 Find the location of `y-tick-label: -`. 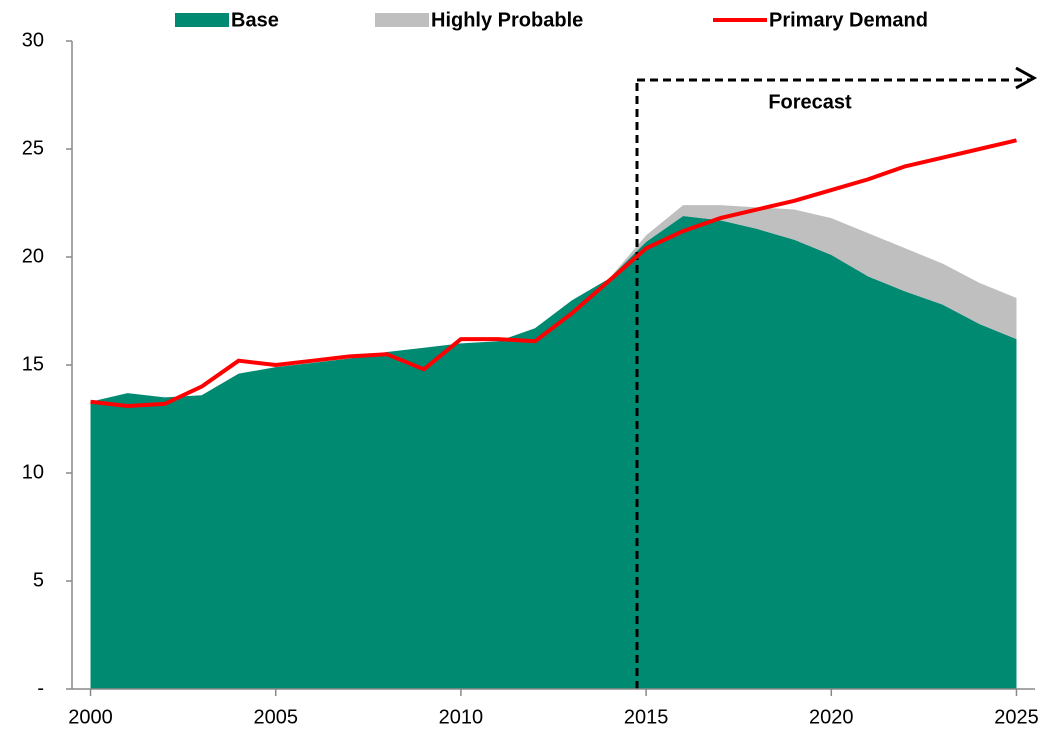

y-tick-label: - is located at coordinates (40, 688).